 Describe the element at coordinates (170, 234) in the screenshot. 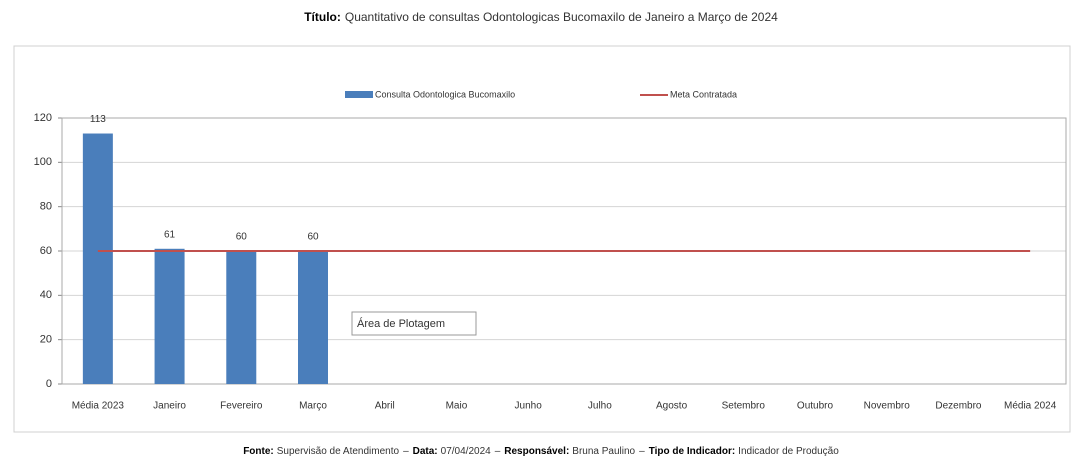

I see `data-label: 61` at that location.